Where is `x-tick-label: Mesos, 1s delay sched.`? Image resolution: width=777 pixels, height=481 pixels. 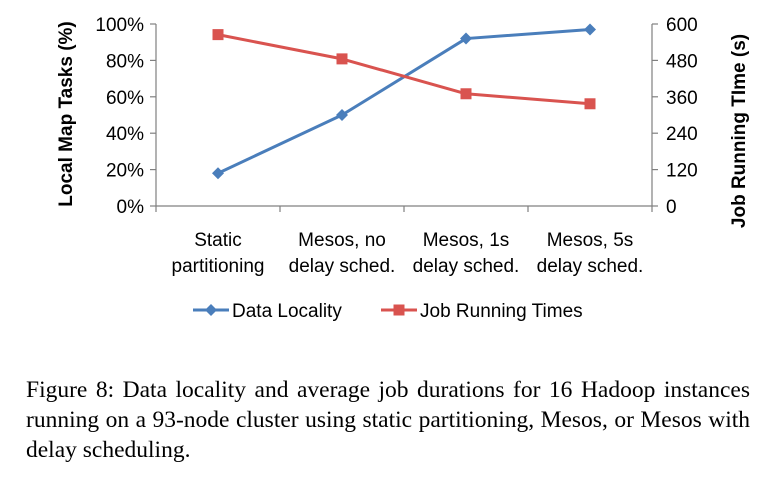
x-tick-label: Mesos, 1s delay sched. is located at coordinates (466, 253).